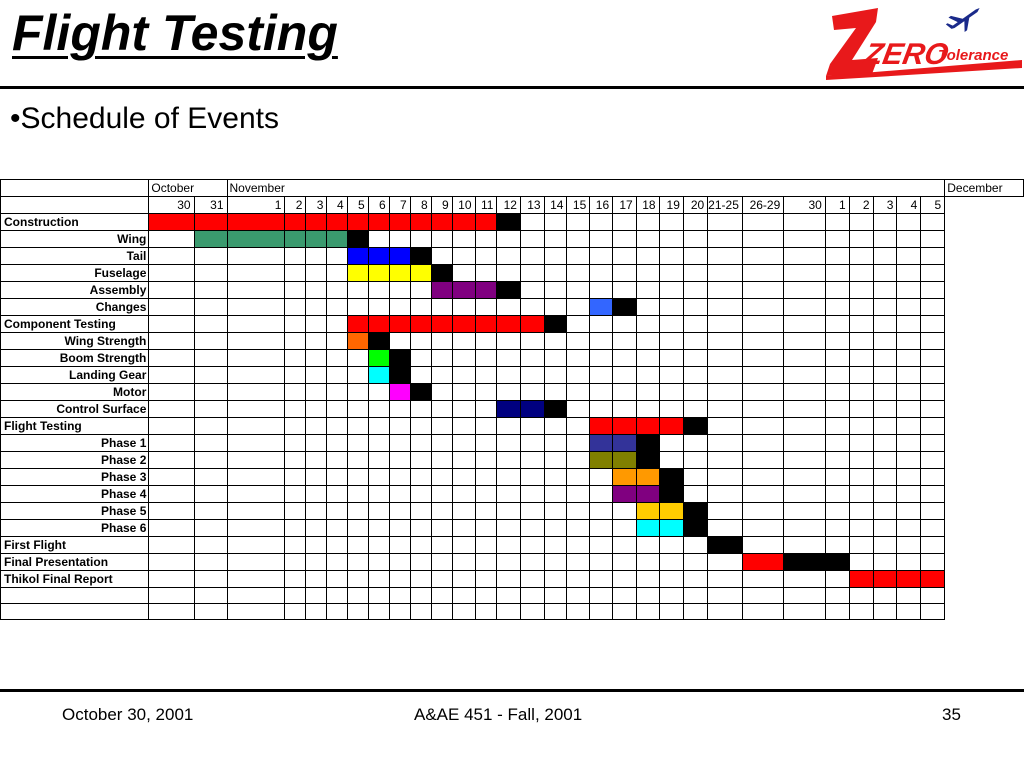 Image resolution: width=1024 pixels, height=768 pixels. What do you see at coordinates (512, 324) in the screenshot?
I see `task-row: Component Testing` at bounding box center [512, 324].